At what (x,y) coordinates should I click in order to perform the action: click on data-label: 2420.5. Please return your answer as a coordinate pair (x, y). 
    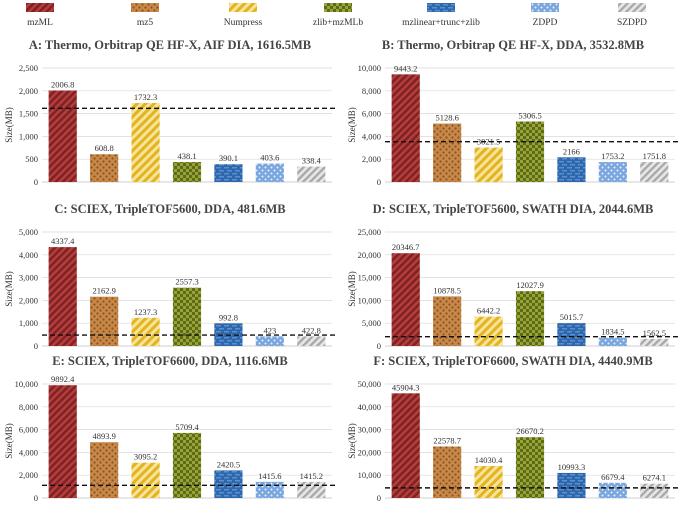
    Looking at the image, I should click on (228, 464).